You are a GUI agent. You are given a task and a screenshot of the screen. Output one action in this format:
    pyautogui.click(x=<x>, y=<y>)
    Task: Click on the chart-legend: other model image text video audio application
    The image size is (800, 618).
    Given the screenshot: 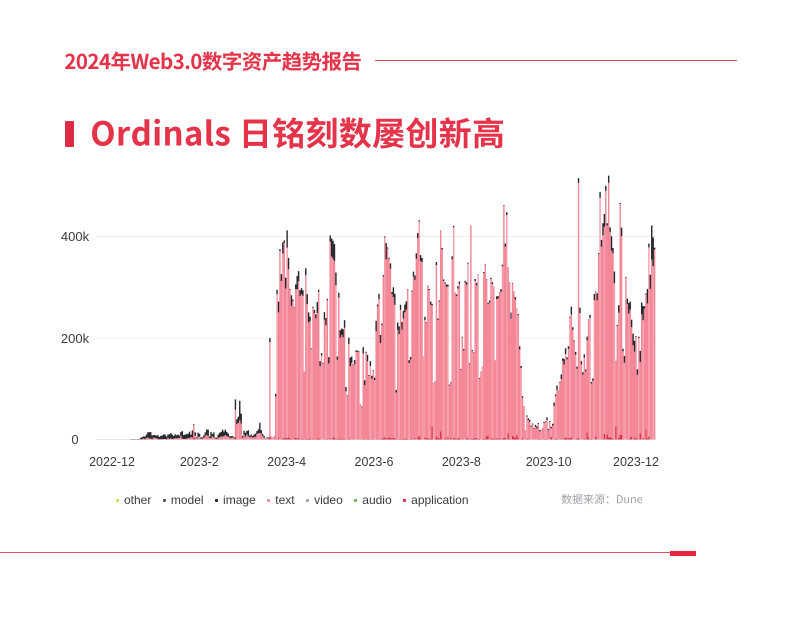 What is the action you would take?
    pyautogui.click(x=292, y=500)
    